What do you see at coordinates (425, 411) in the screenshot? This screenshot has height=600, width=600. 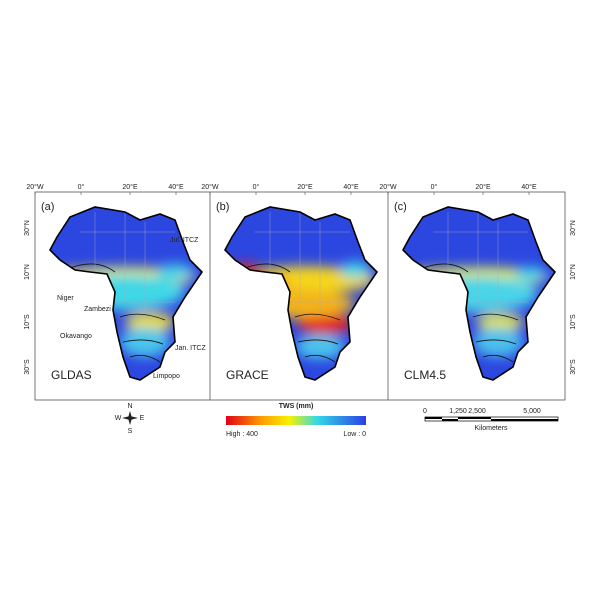 I see `scale-label: 0` at bounding box center [425, 411].